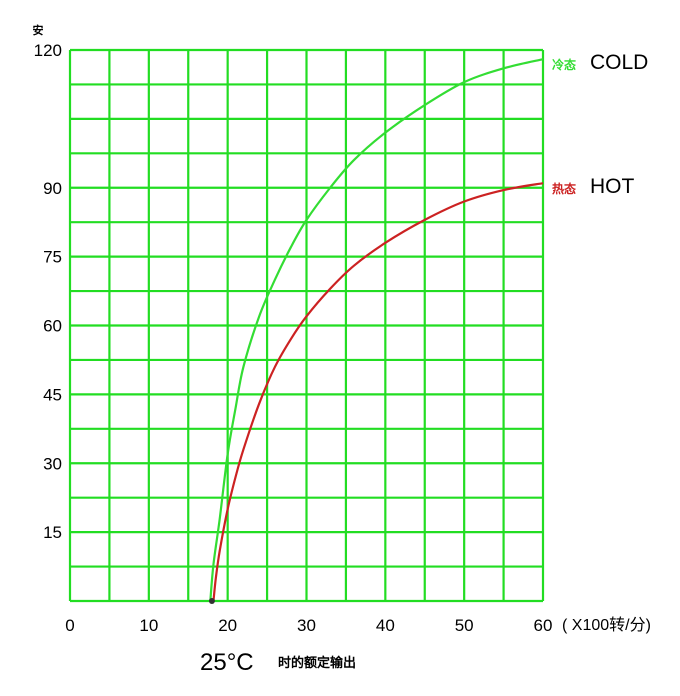 The height and width of the screenshot is (696, 680). Describe the element at coordinates (464, 625) in the screenshot. I see `x-tick-label: 50` at that location.